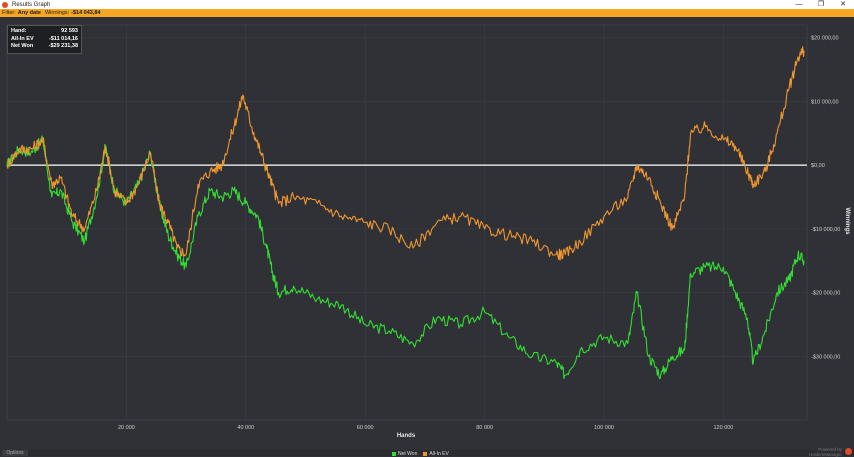 Image resolution: width=854 pixels, height=457 pixels. I want to click on brand-text: HoldemManager, so click(825, 454).